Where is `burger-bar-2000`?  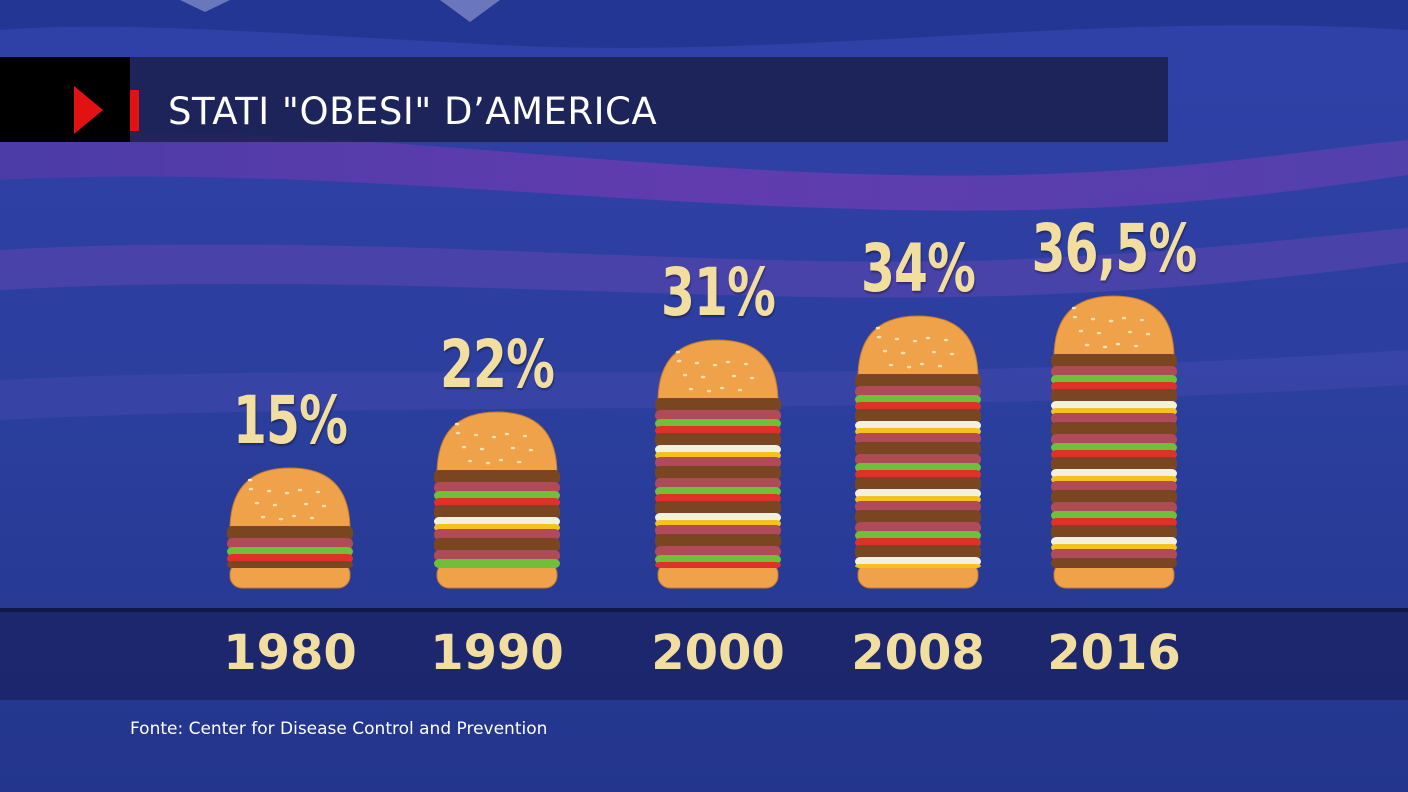
burger-bar-2000 is located at coordinates (718, 464).